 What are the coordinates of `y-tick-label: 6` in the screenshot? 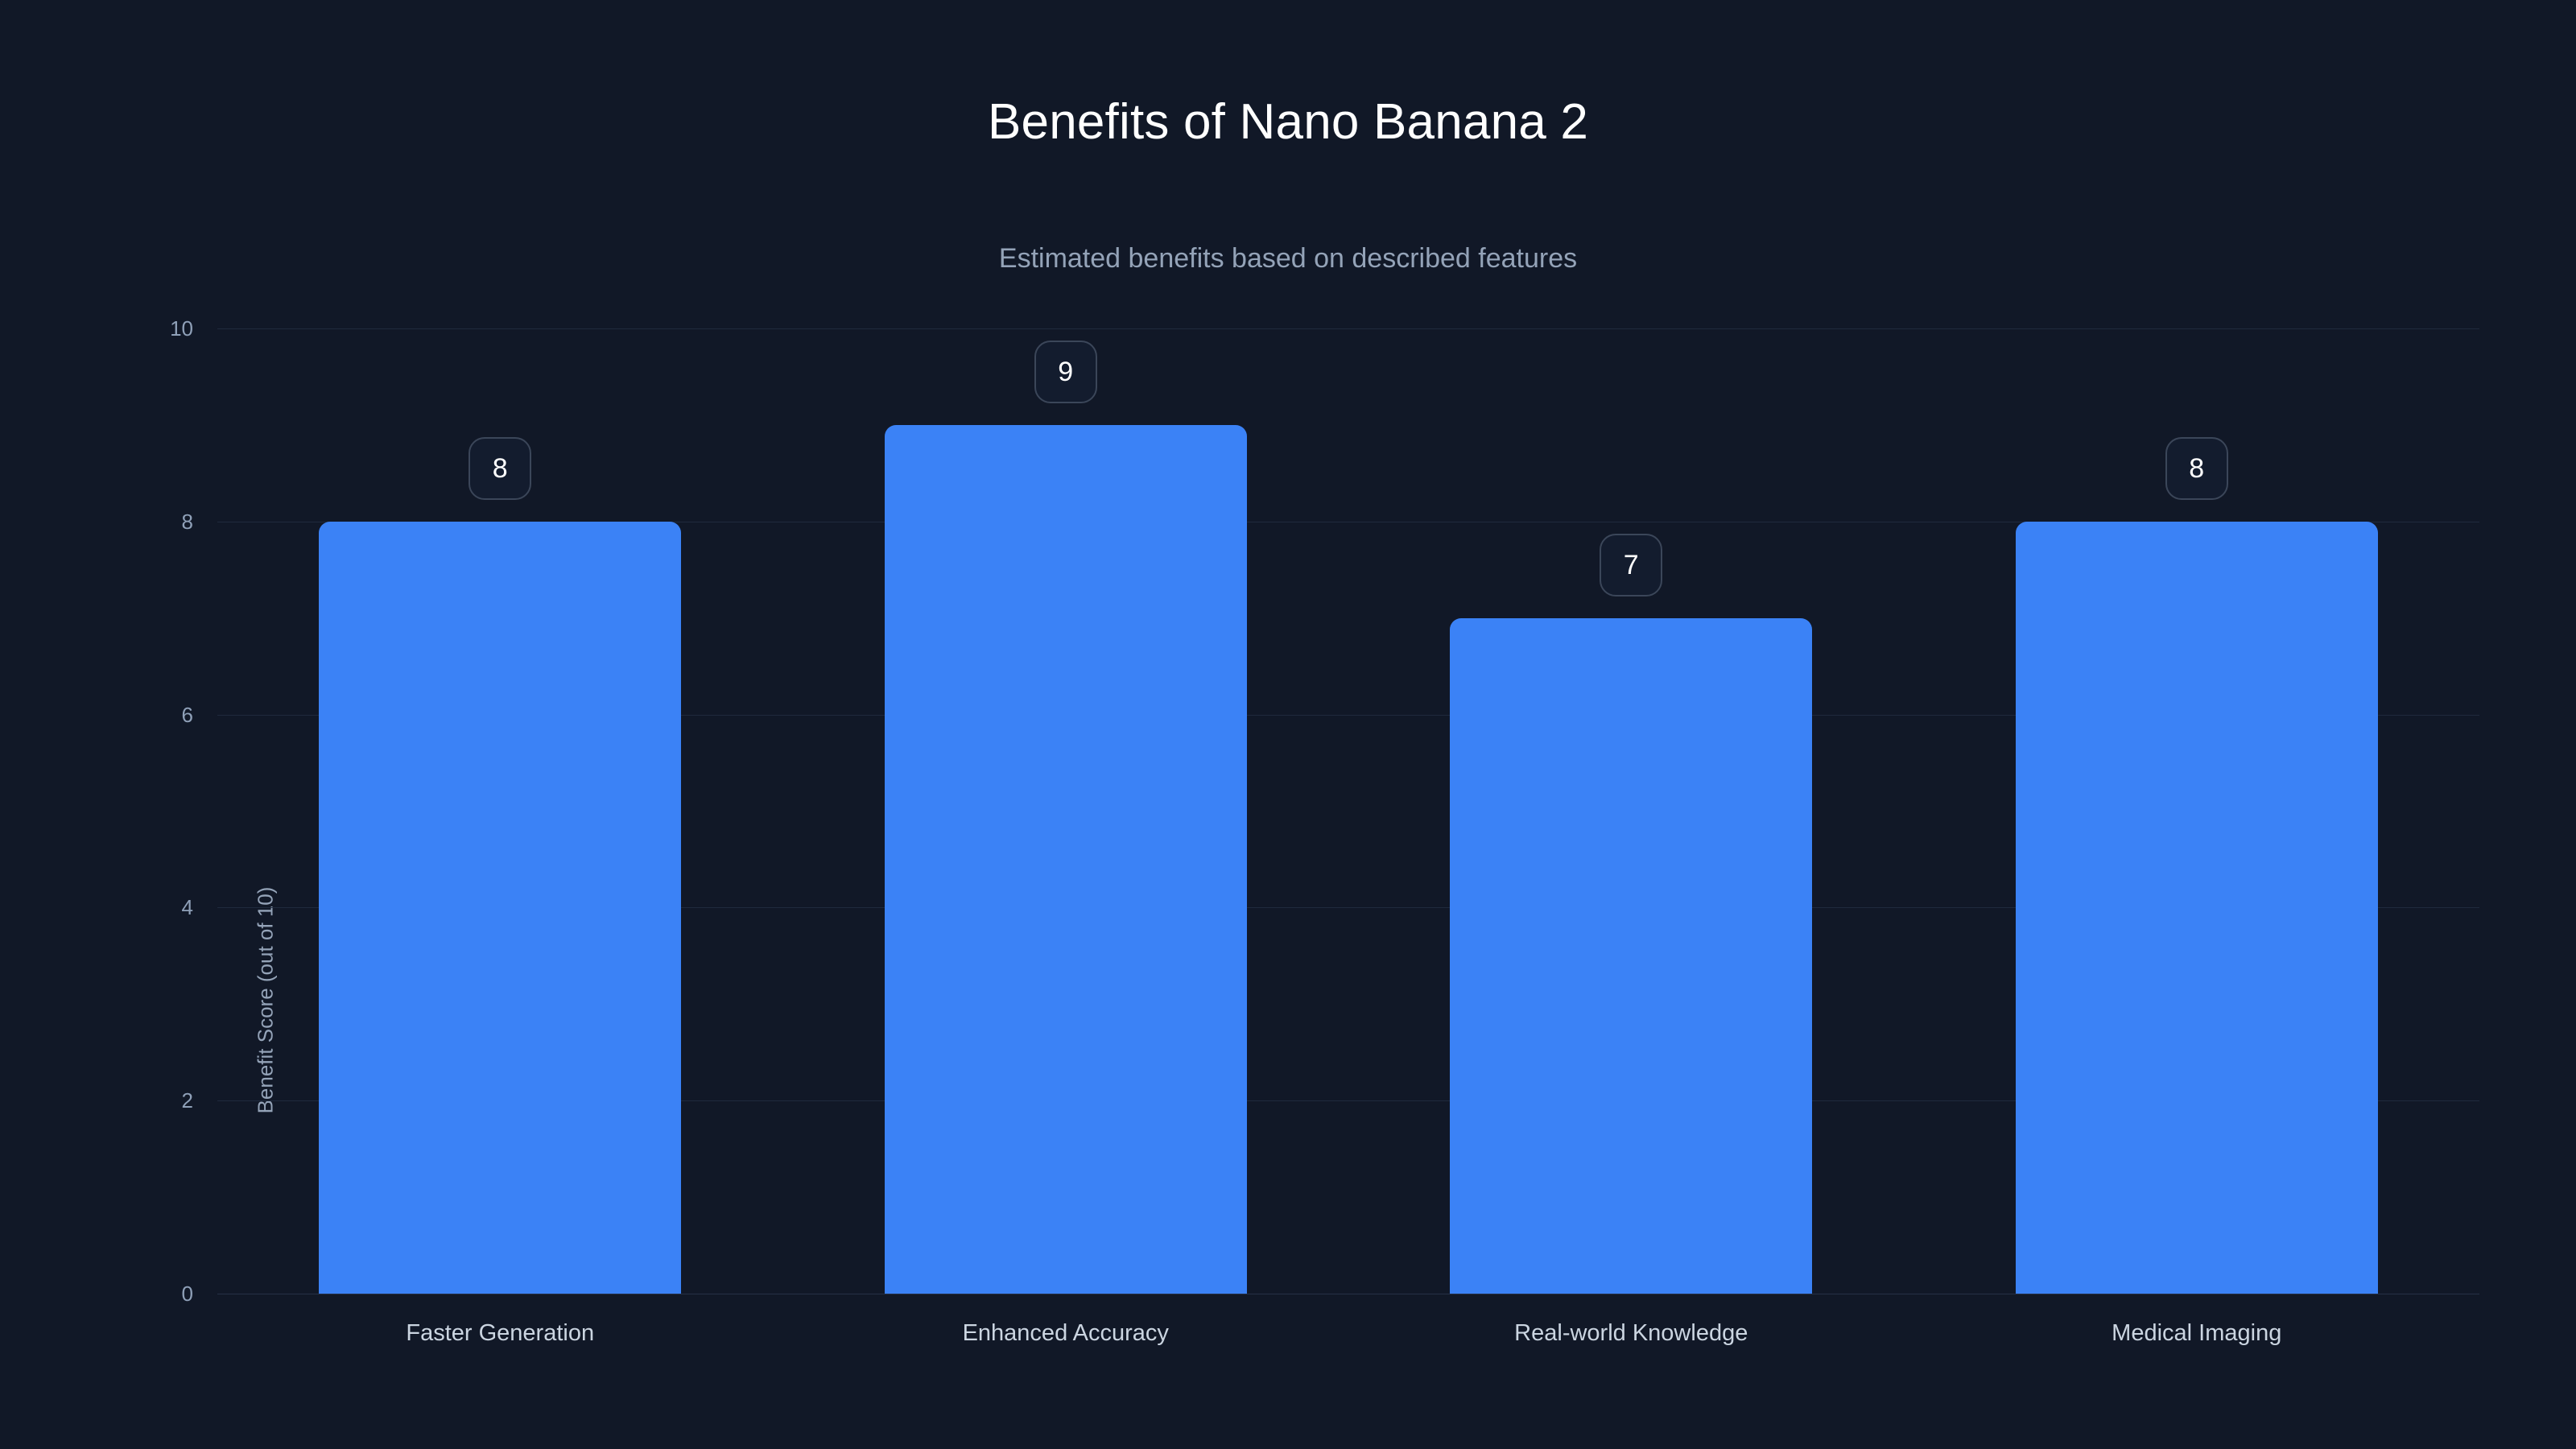 It's located at (187, 714).